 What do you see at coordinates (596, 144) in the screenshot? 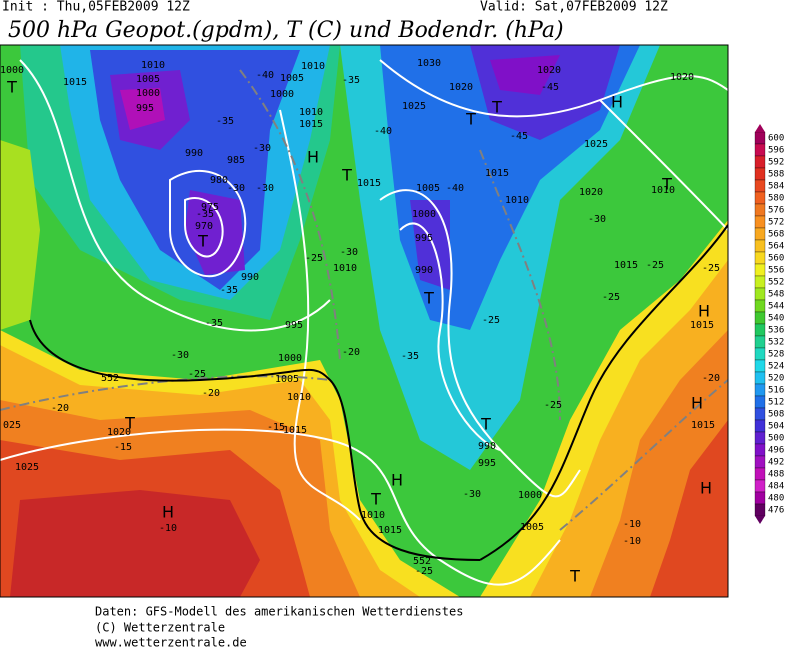
I see `contour-label: 1025` at bounding box center [596, 144].